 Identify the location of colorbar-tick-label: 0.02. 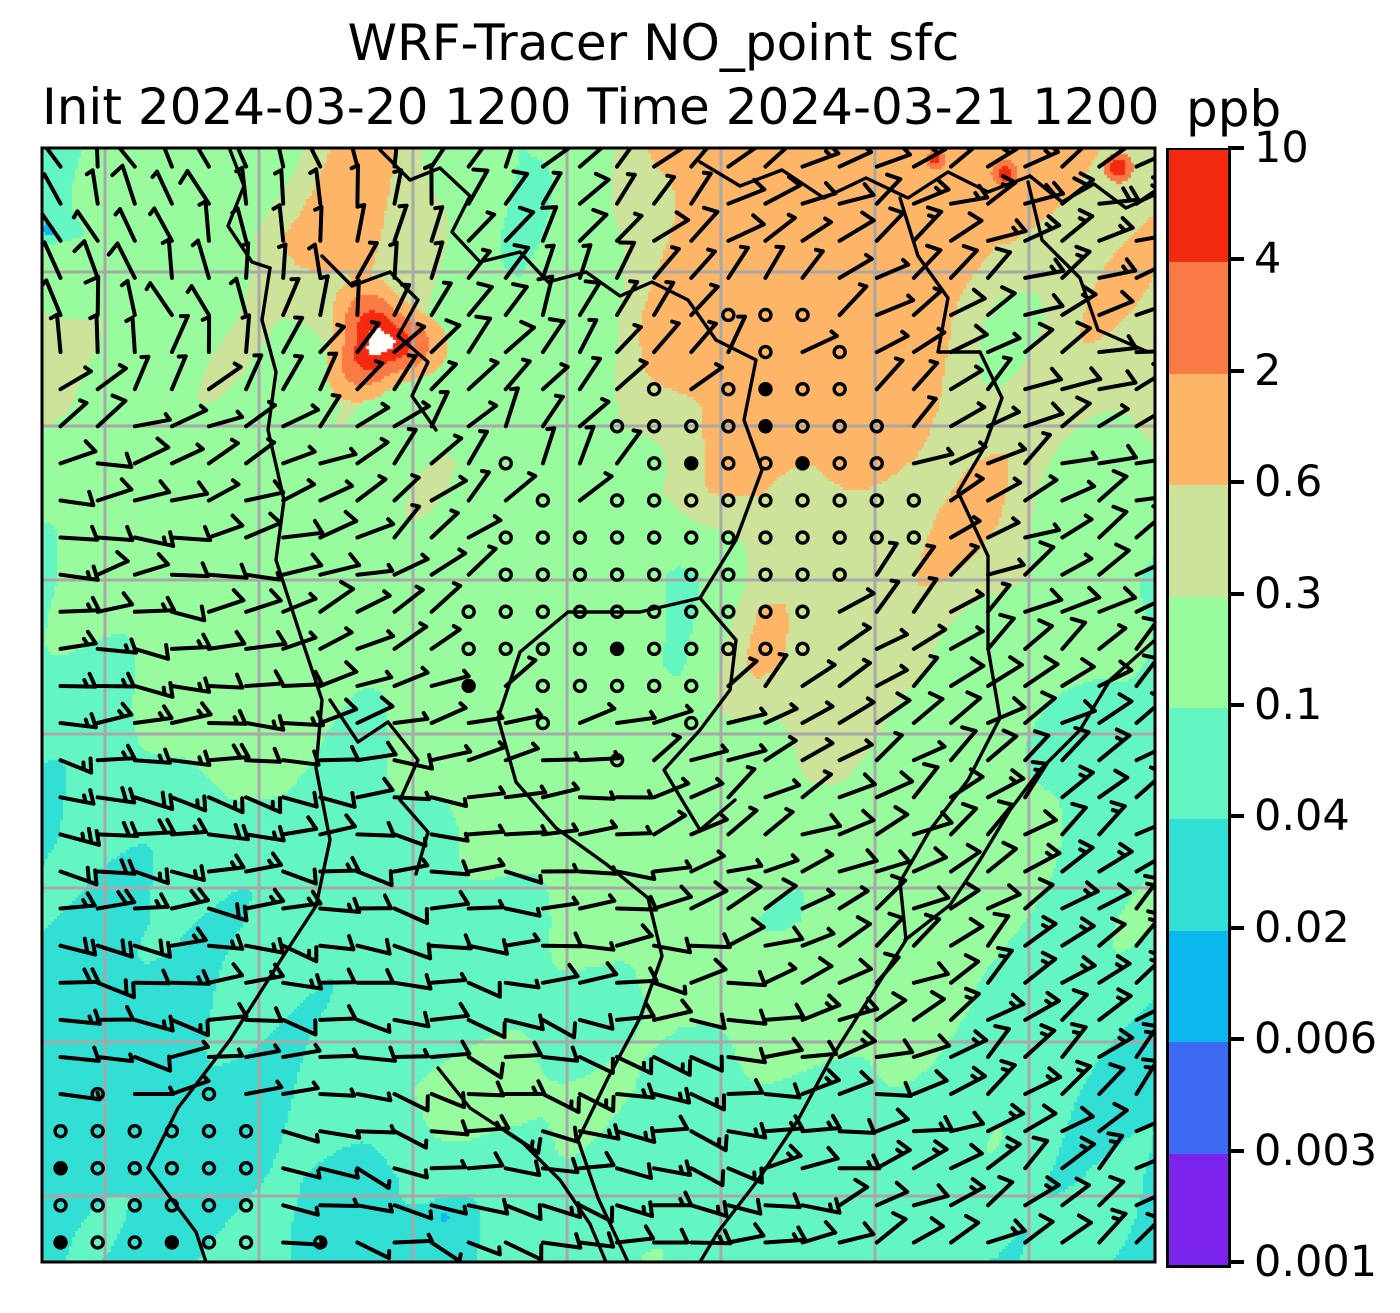
(1302, 927).